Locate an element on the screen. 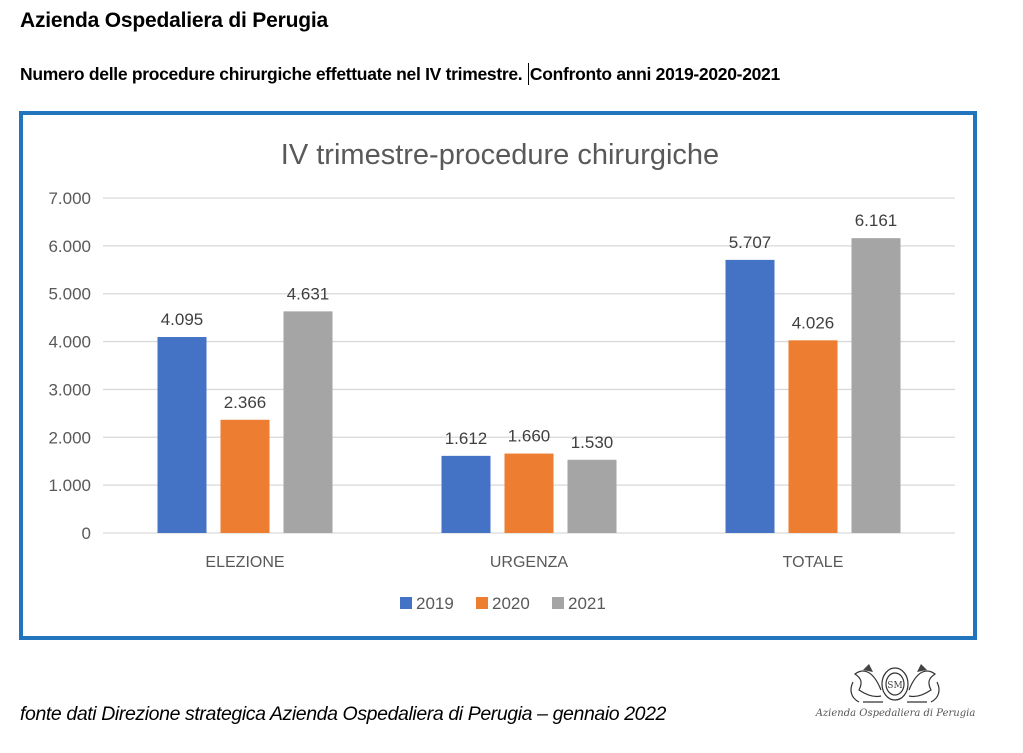 This screenshot has height=753, width=1023. bar-2020-elezione is located at coordinates (245, 476).